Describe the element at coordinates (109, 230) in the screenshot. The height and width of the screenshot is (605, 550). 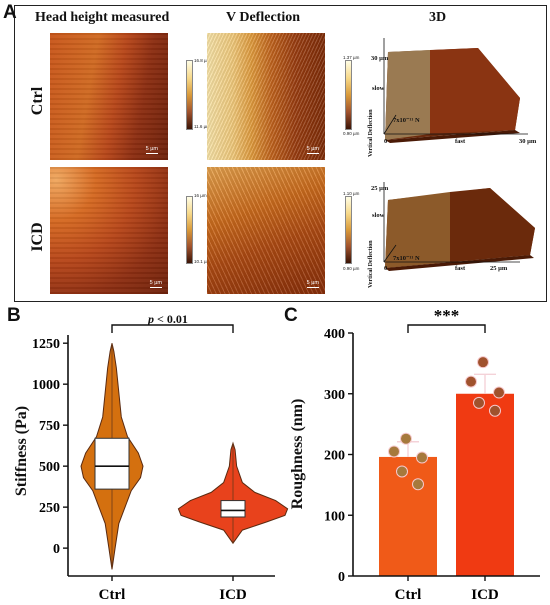
I see `height-map-icd: 5 µm` at that location.